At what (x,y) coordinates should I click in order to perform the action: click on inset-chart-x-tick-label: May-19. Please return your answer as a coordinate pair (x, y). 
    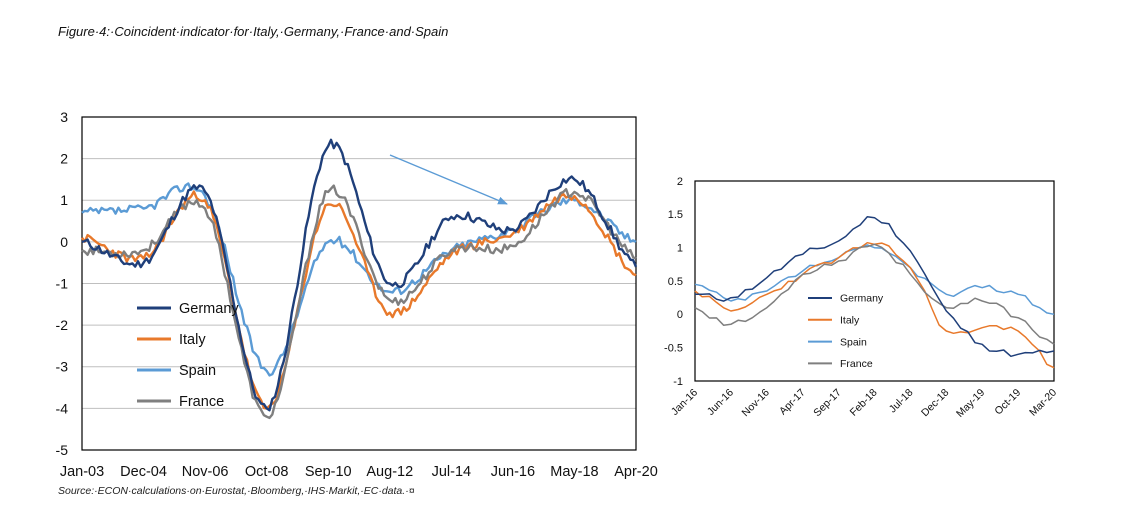
    Looking at the image, I should click on (970, 403).